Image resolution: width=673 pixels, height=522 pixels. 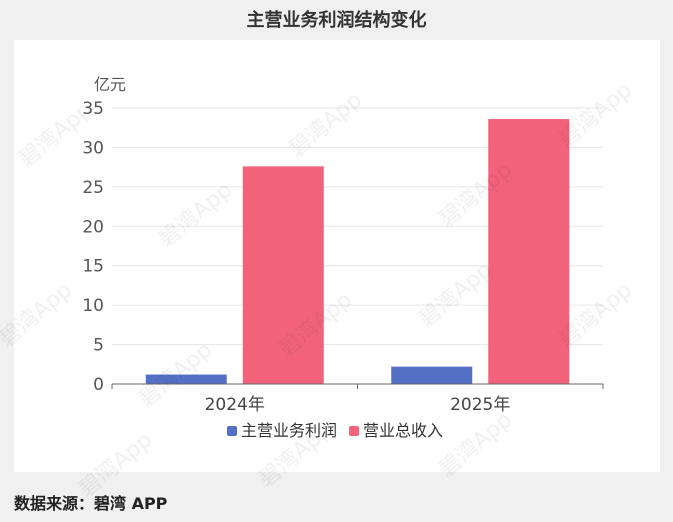 What do you see at coordinates (110, 84) in the screenshot?
I see `y-axis-unit-label: 亿元` at bounding box center [110, 84].